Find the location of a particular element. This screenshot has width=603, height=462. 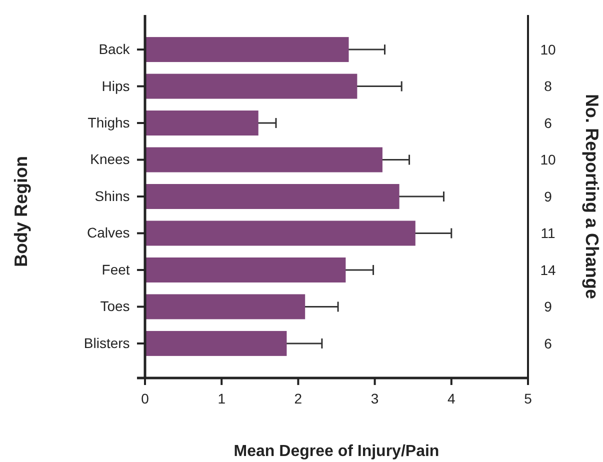

x-tick-label: 2 is located at coordinates (298, 398).